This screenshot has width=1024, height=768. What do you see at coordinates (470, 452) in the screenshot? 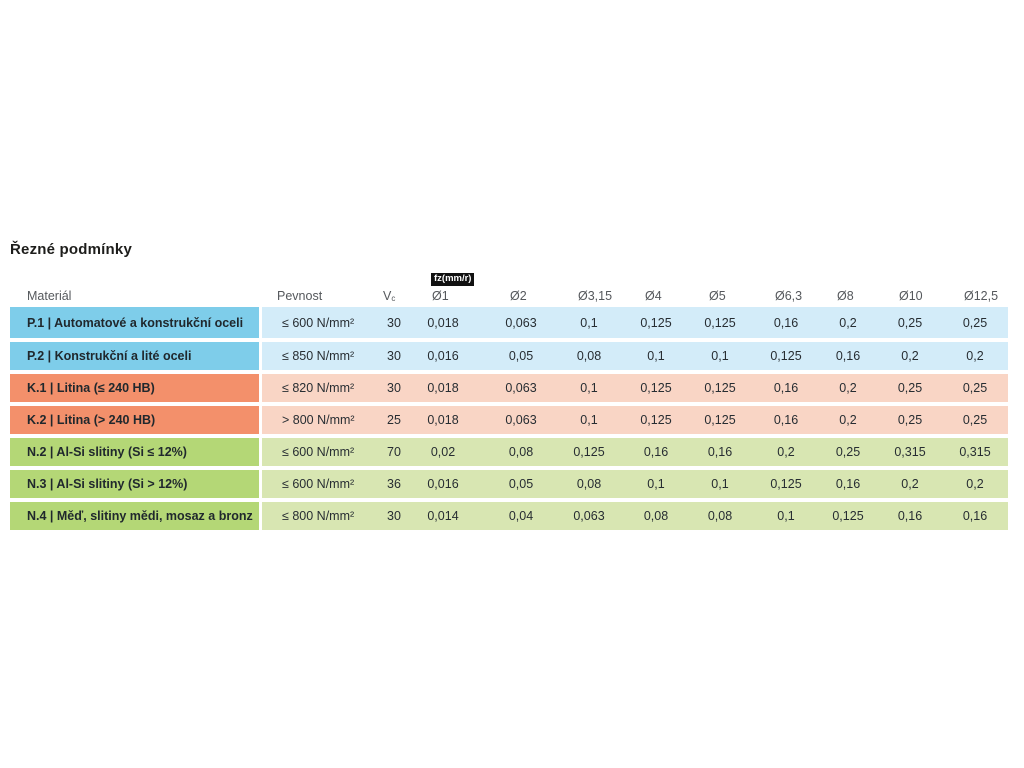
I see `fz-value-cell: 0,02` at bounding box center [470, 452].